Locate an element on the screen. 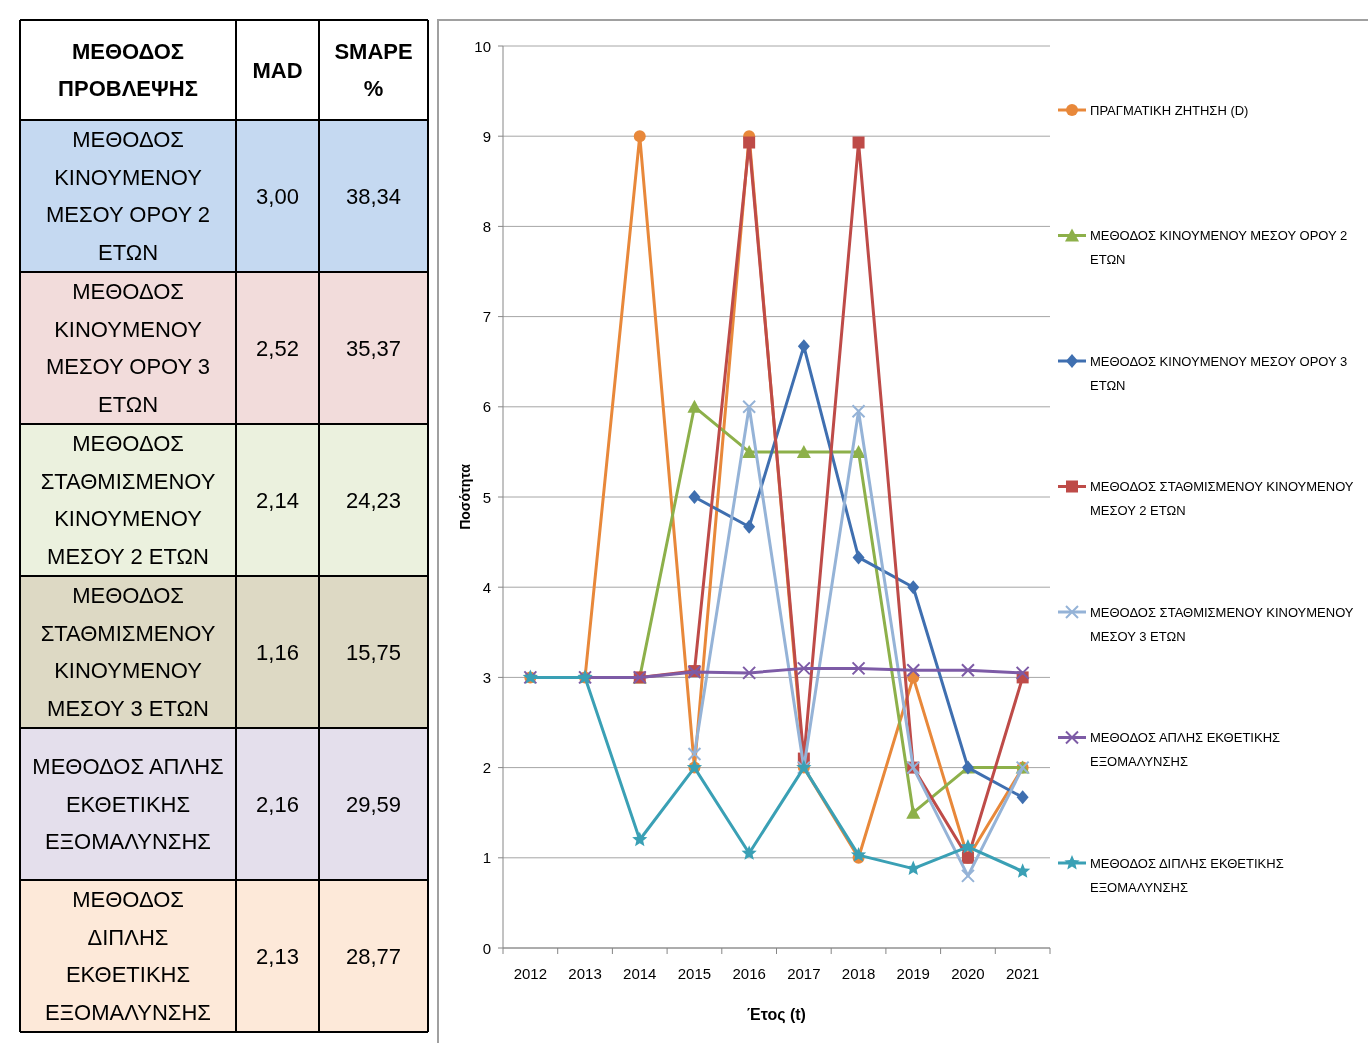  x-tick-label: 2015 is located at coordinates (694, 973).